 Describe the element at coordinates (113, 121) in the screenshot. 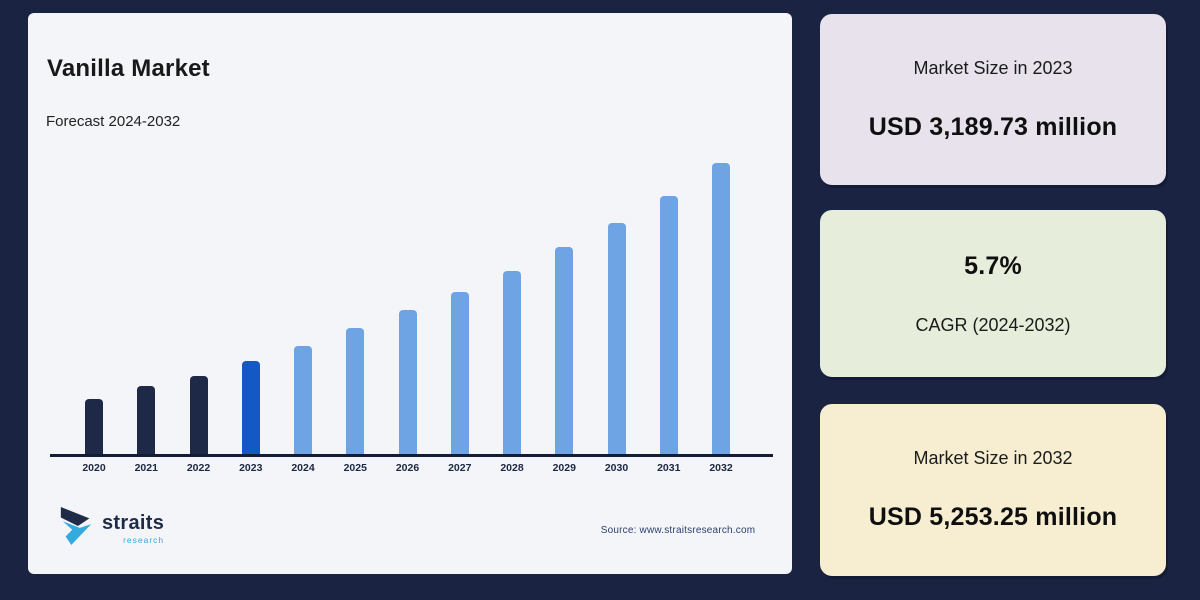

I see `chart-subtitle: Forecast 2024-2032` at that location.